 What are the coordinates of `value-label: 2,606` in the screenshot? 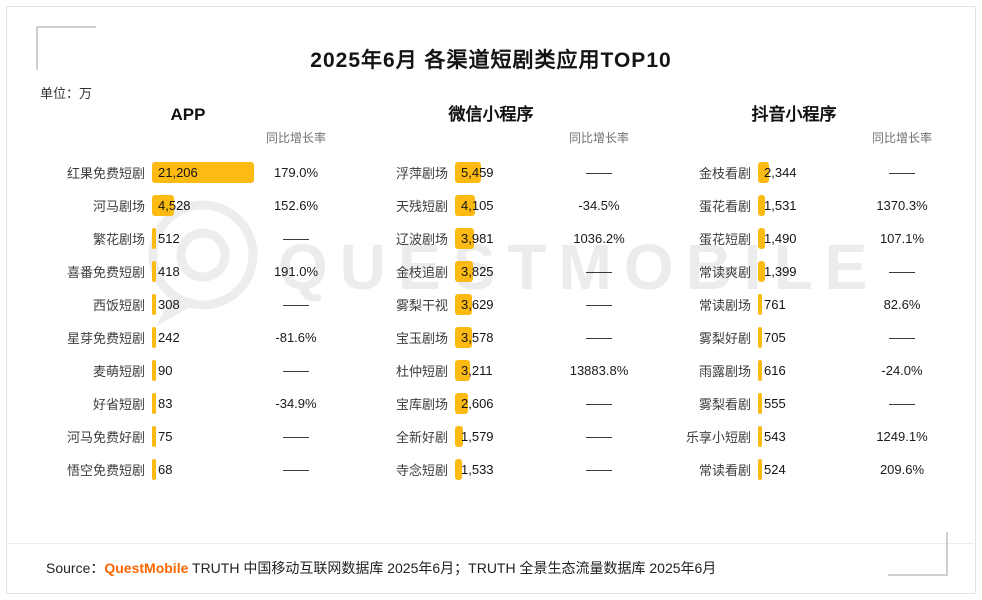 It's located at (477, 403).